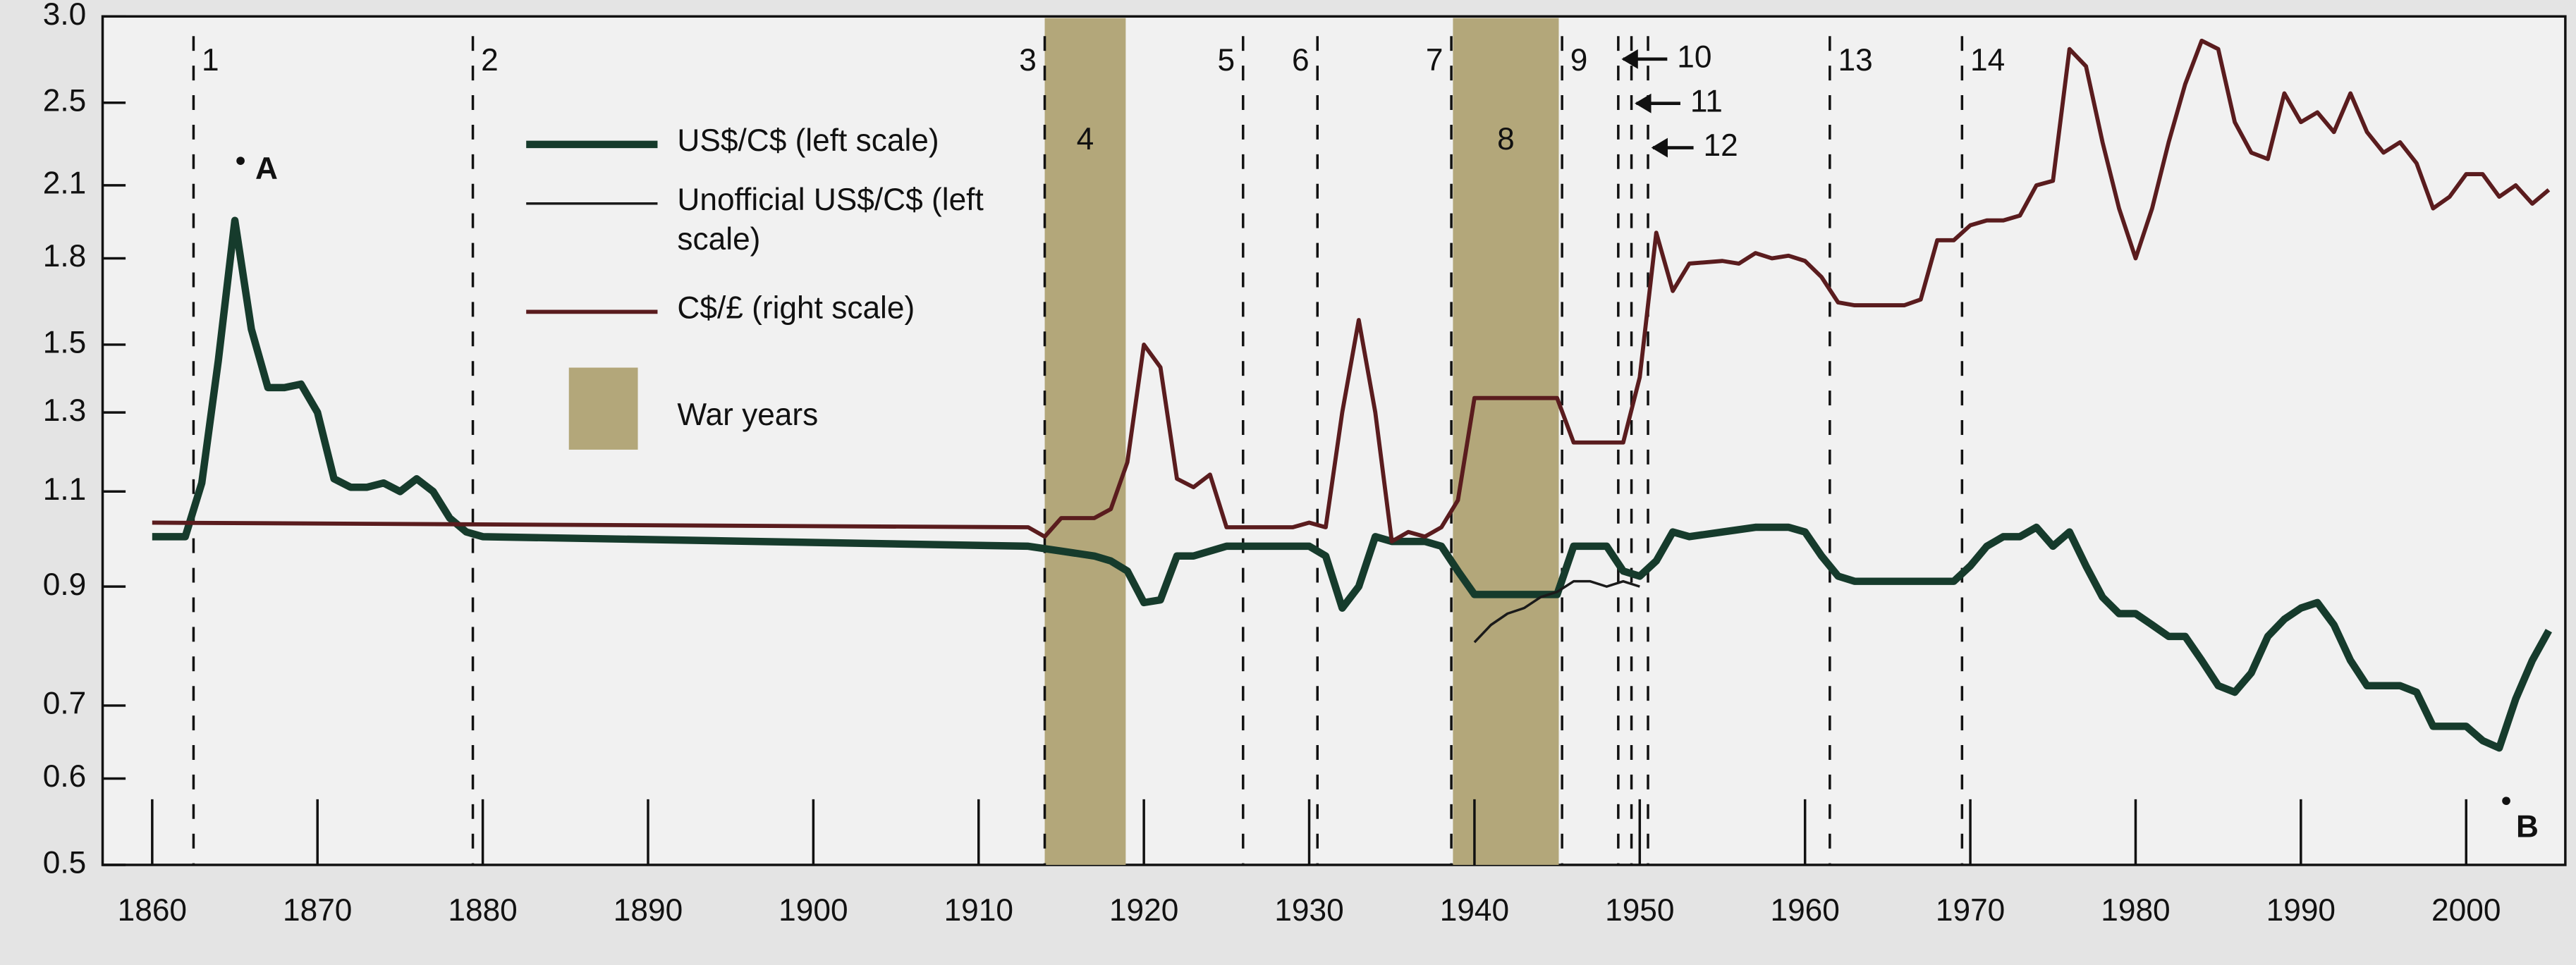 The height and width of the screenshot is (965, 2576). What do you see at coordinates (1301, 60) in the screenshot?
I see `event-label: 6` at bounding box center [1301, 60].